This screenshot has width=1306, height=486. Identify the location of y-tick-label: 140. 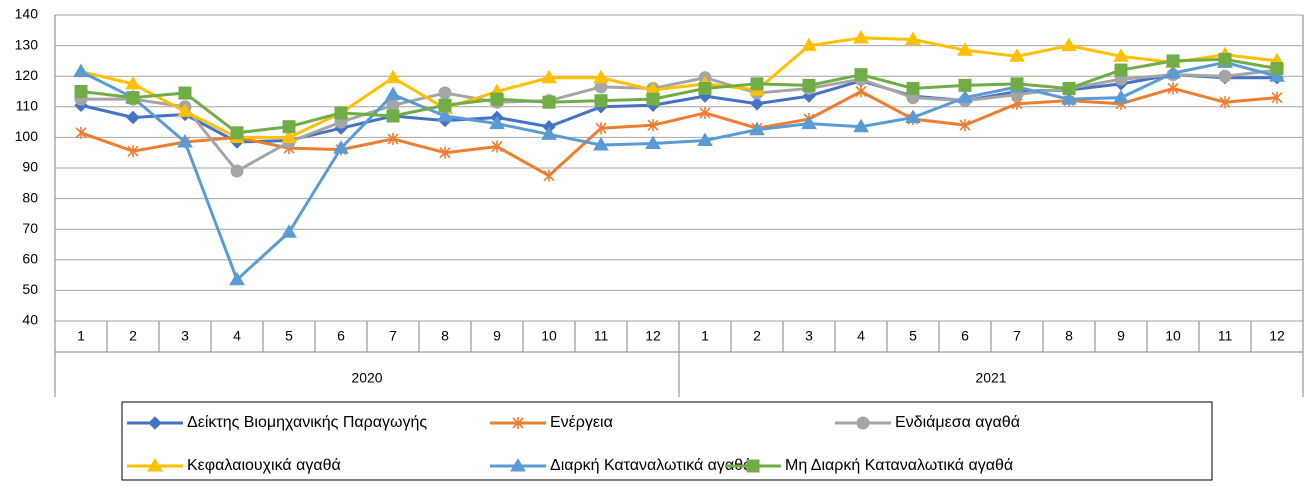
(27, 14).